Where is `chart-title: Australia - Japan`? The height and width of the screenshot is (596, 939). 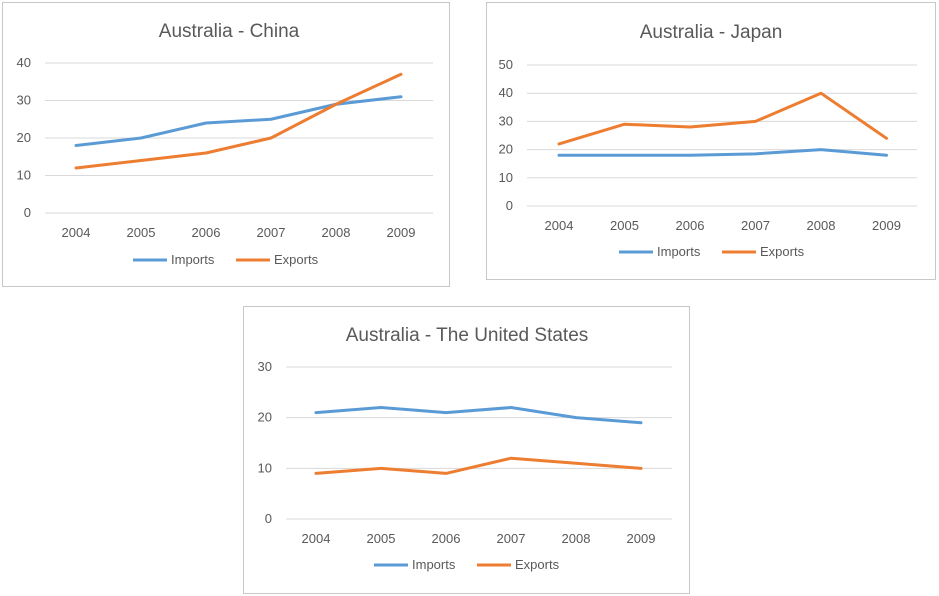
chart-title: Australia - Japan is located at coordinates (711, 32).